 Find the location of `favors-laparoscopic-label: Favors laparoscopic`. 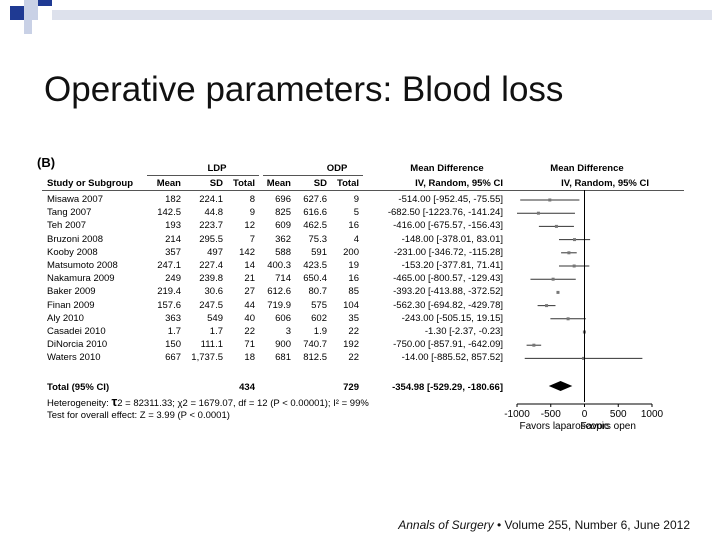

favors-laparoscopic-label: Favors laparoscopic is located at coordinates (564, 426).